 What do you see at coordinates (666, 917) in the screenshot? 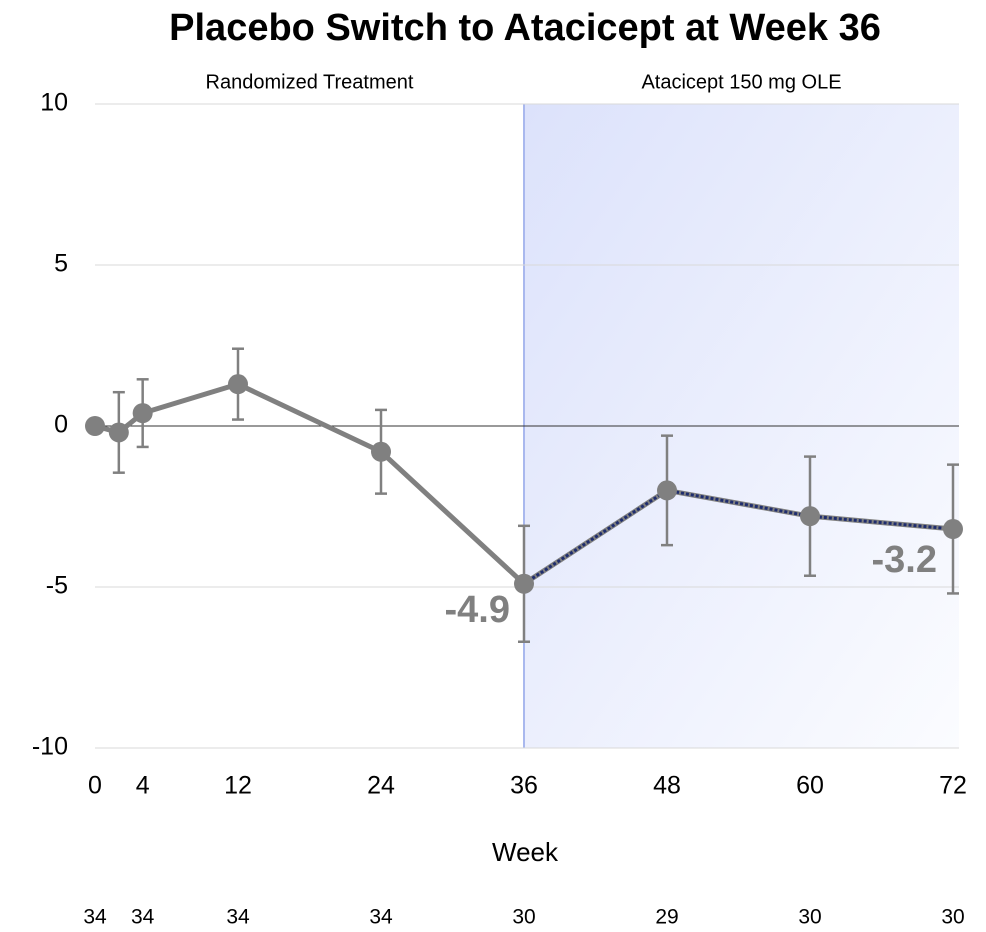
I see `n-count: 29` at bounding box center [666, 917].